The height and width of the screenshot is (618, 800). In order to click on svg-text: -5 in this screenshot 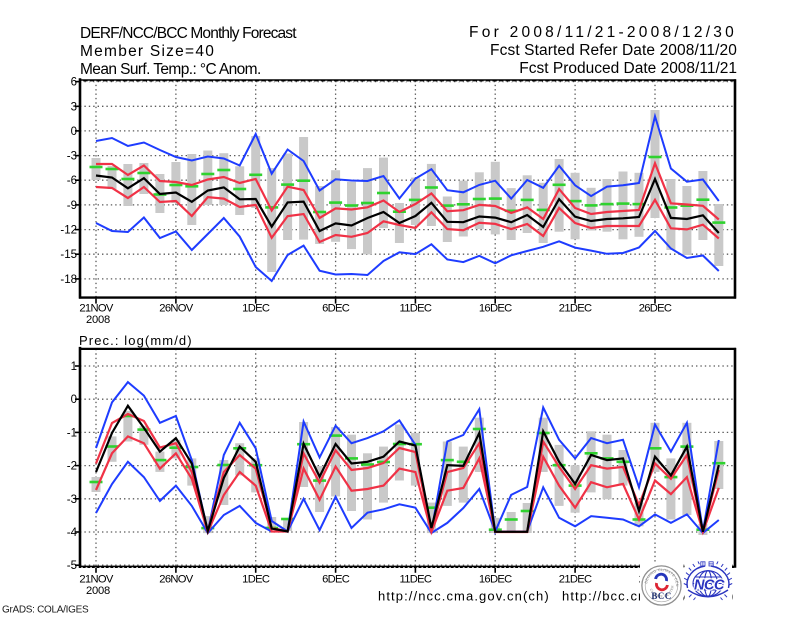, I will do `click(72, 566)`.